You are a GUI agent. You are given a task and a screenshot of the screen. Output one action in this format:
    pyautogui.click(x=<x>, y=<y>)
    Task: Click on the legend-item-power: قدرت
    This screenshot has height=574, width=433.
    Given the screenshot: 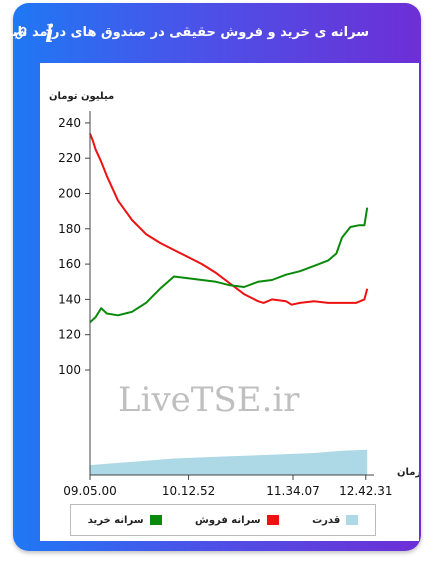 What is the action you would take?
    pyautogui.click(x=335, y=520)
    